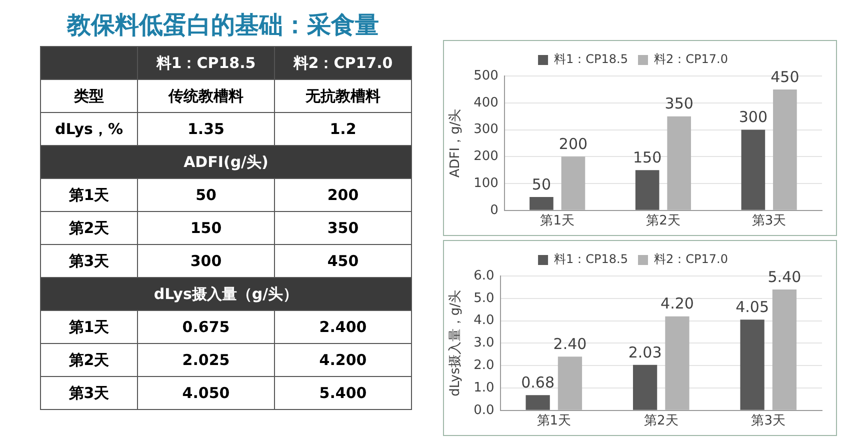 This screenshot has width=845, height=443. Describe the element at coordinates (206, 393) in the screenshot. I see `text: 4.050` at that location.